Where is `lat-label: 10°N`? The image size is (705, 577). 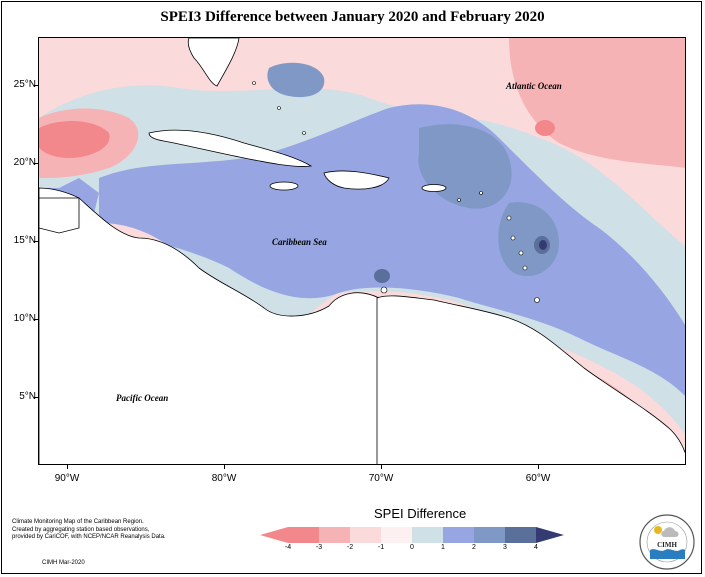 lat-label: 10°N is located at coordinates (24, 318).